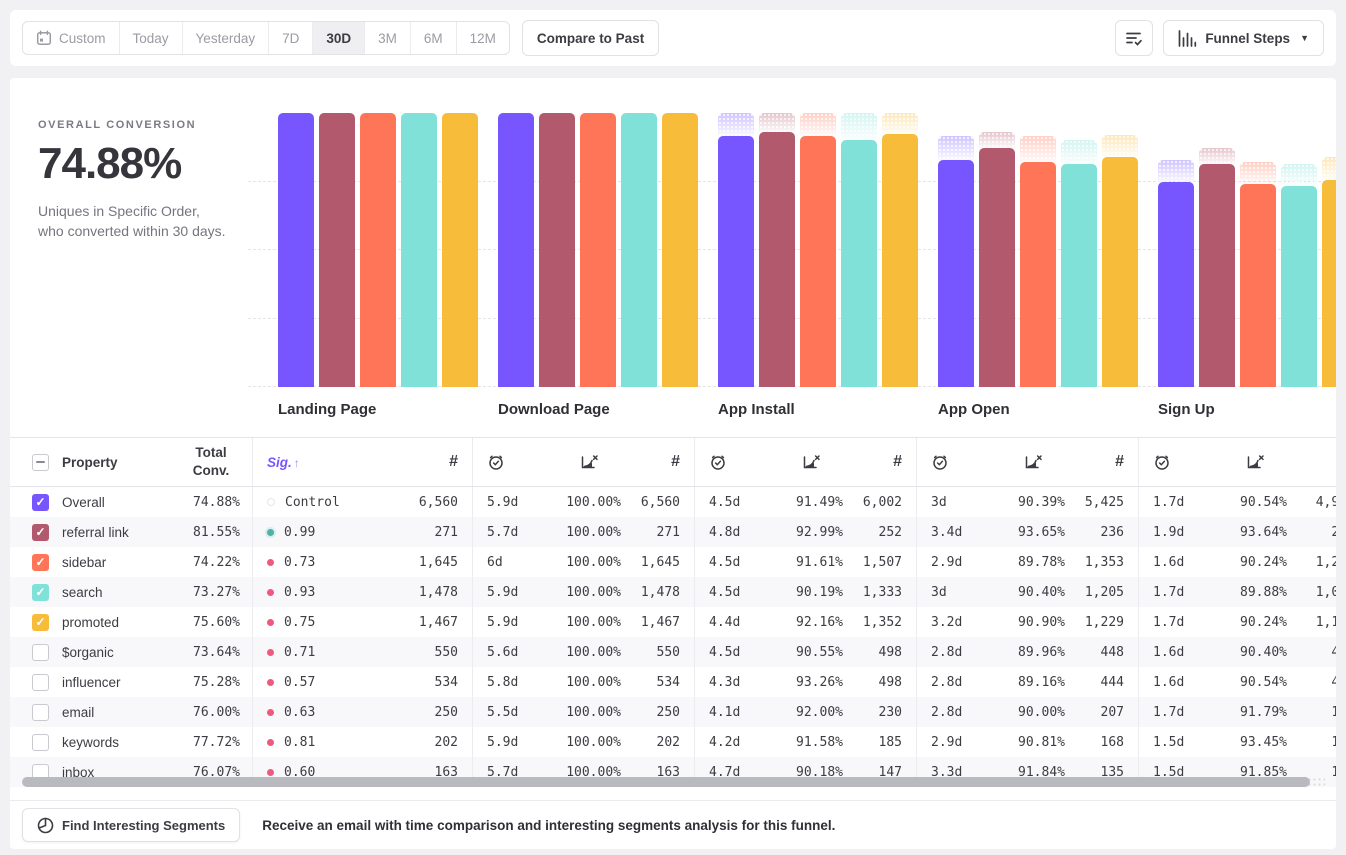 The width and height of the screenshot is (1346, 855). Describe the element at coordinates (117, 125) in the screenshot. I see `summary-label: OVERALL CONVERSION` at that location.